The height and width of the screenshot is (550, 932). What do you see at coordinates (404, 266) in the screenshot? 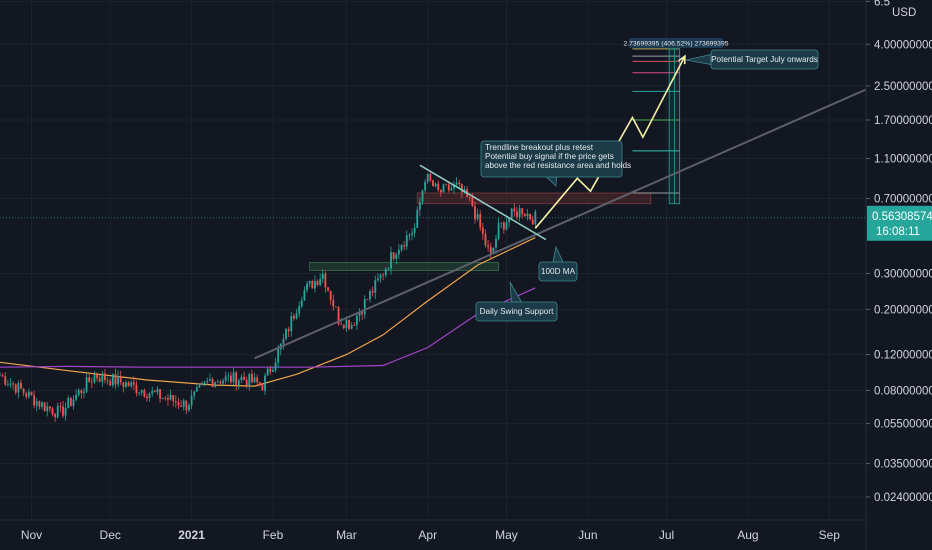
I see `support-zone` at bounding box center [404, 266].